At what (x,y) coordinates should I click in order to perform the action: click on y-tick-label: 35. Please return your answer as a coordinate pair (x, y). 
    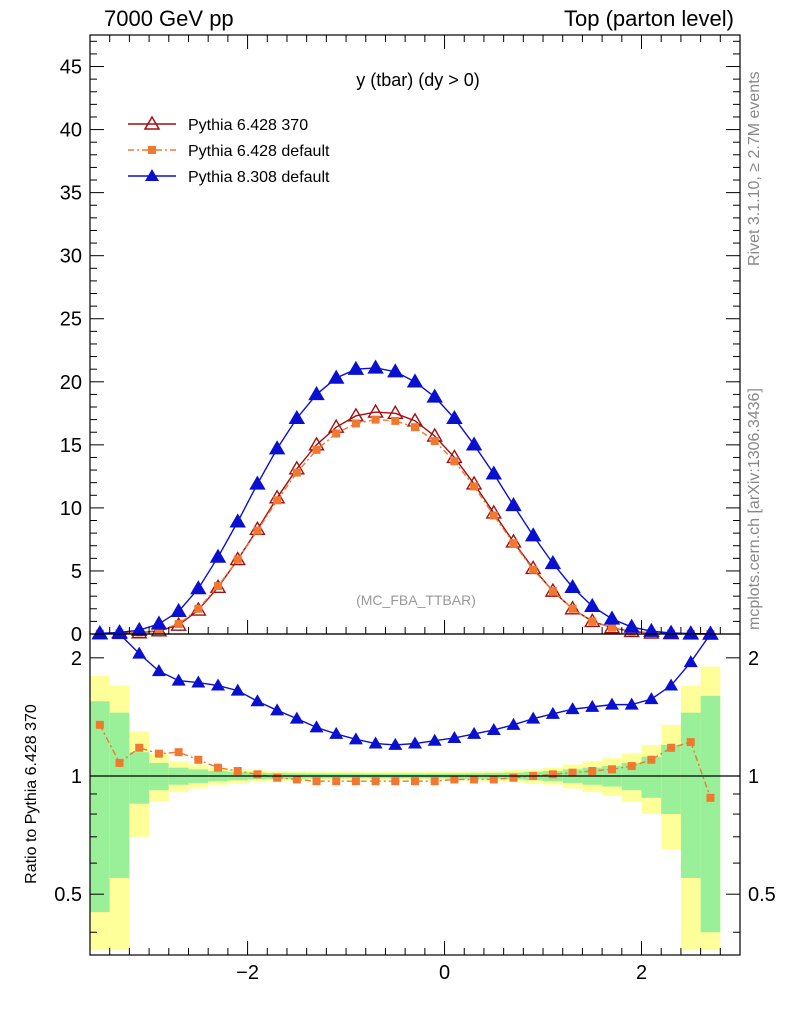
    Looking at the image, I should click on (71, 194).